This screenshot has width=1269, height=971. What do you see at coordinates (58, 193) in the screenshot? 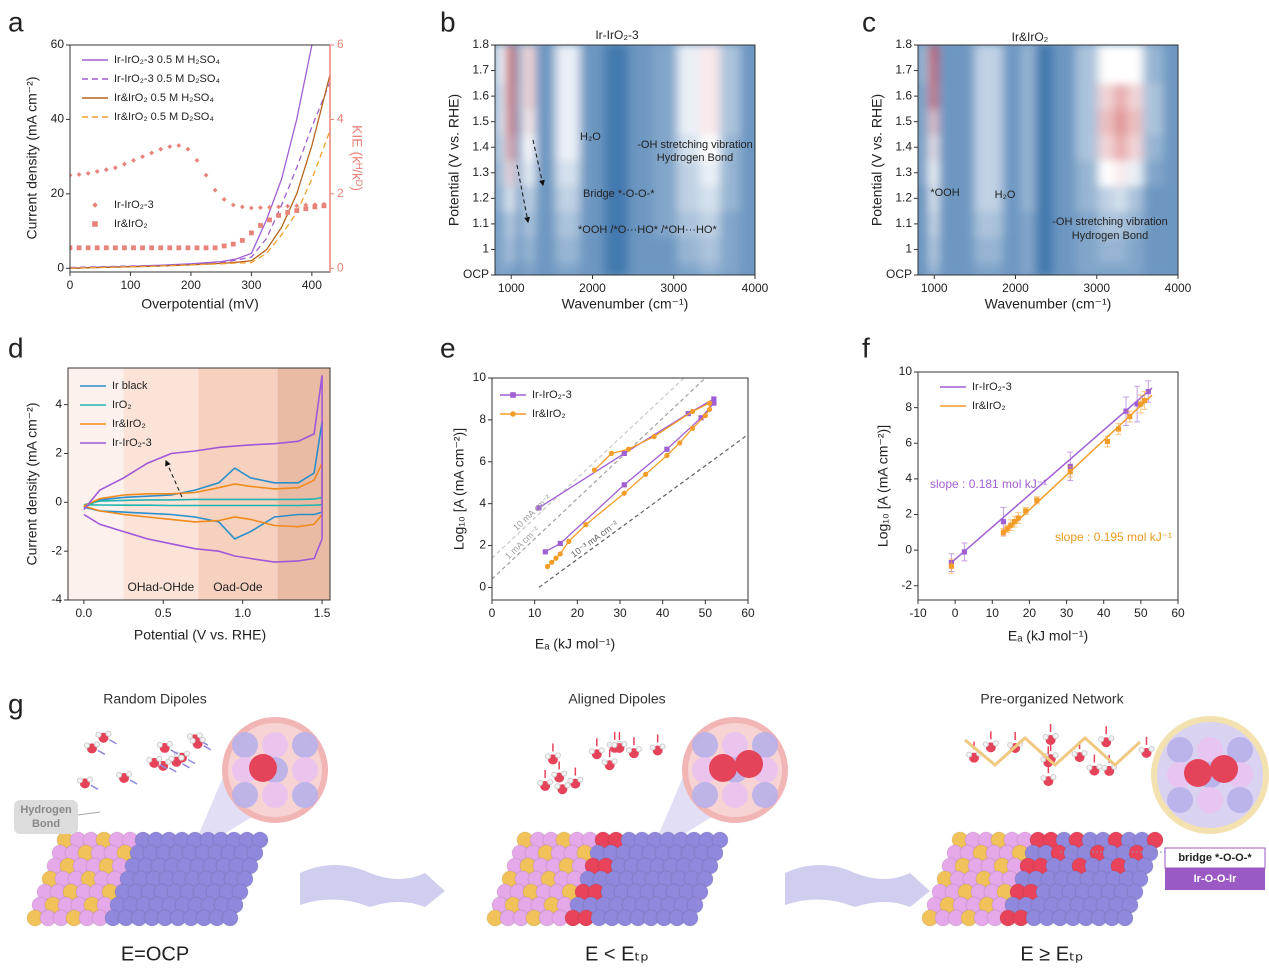
I see `y-tick-label: 20` at bounding box center [58, 193].